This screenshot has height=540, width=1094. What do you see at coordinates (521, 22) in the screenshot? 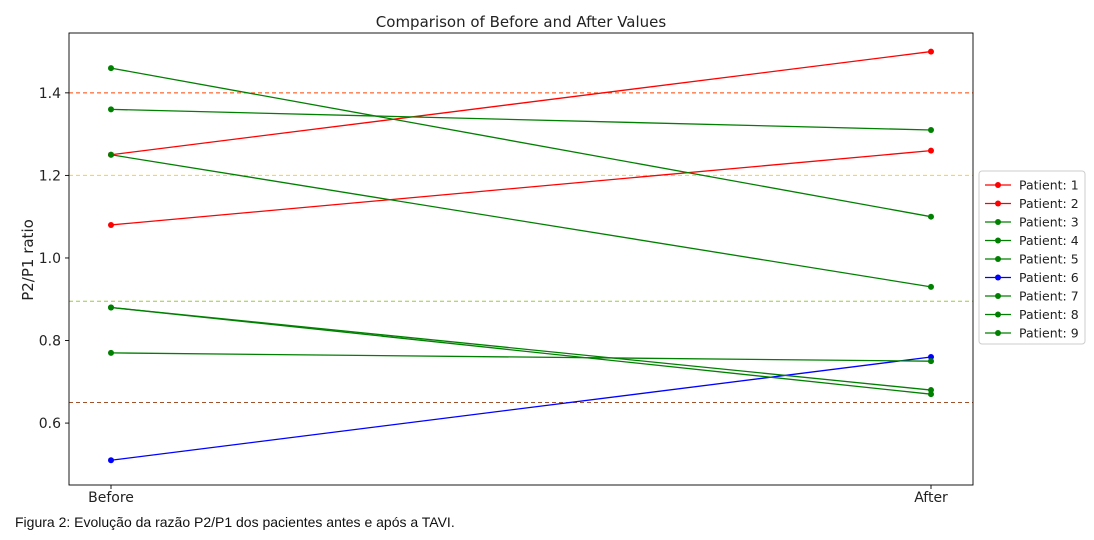
I see `chart-title: Comparison of Before and After Values` at bounding box center [521, 22].